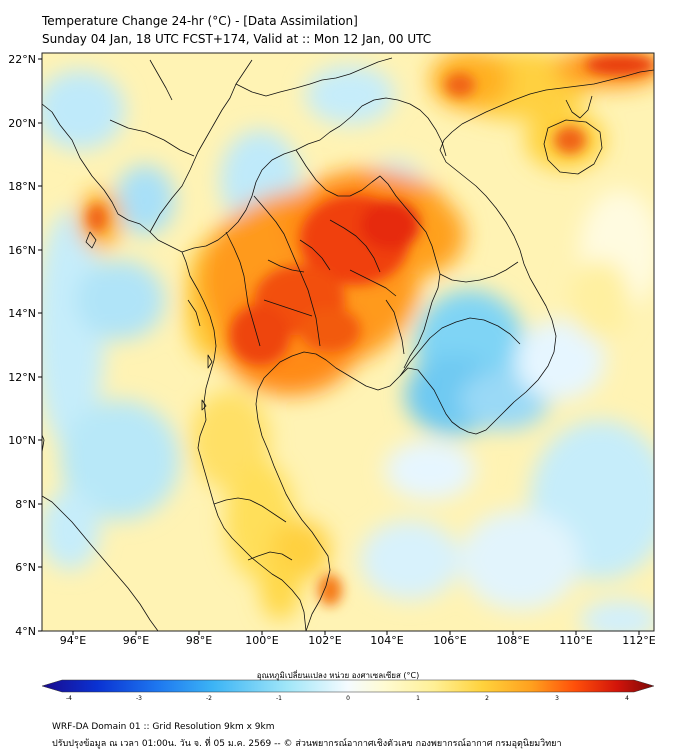 This screenshot has height=756, width=676. Describe the element at coordinates (22, 59) in the screenshot. I see `lat-tick-label: 22°N` at that location.